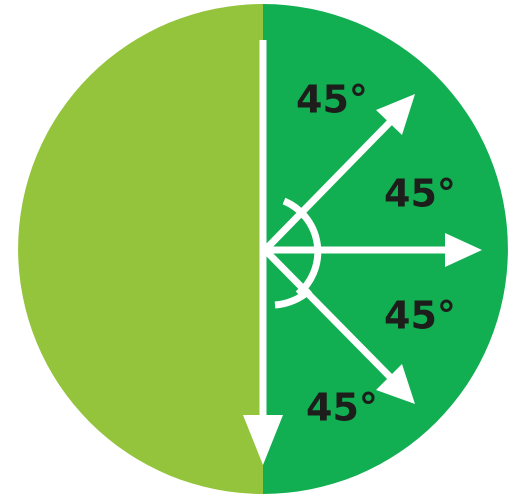 The height and width of the screenshot is (502, 510). I want to click on up-right-arrow-shaft, so click(330, 183).